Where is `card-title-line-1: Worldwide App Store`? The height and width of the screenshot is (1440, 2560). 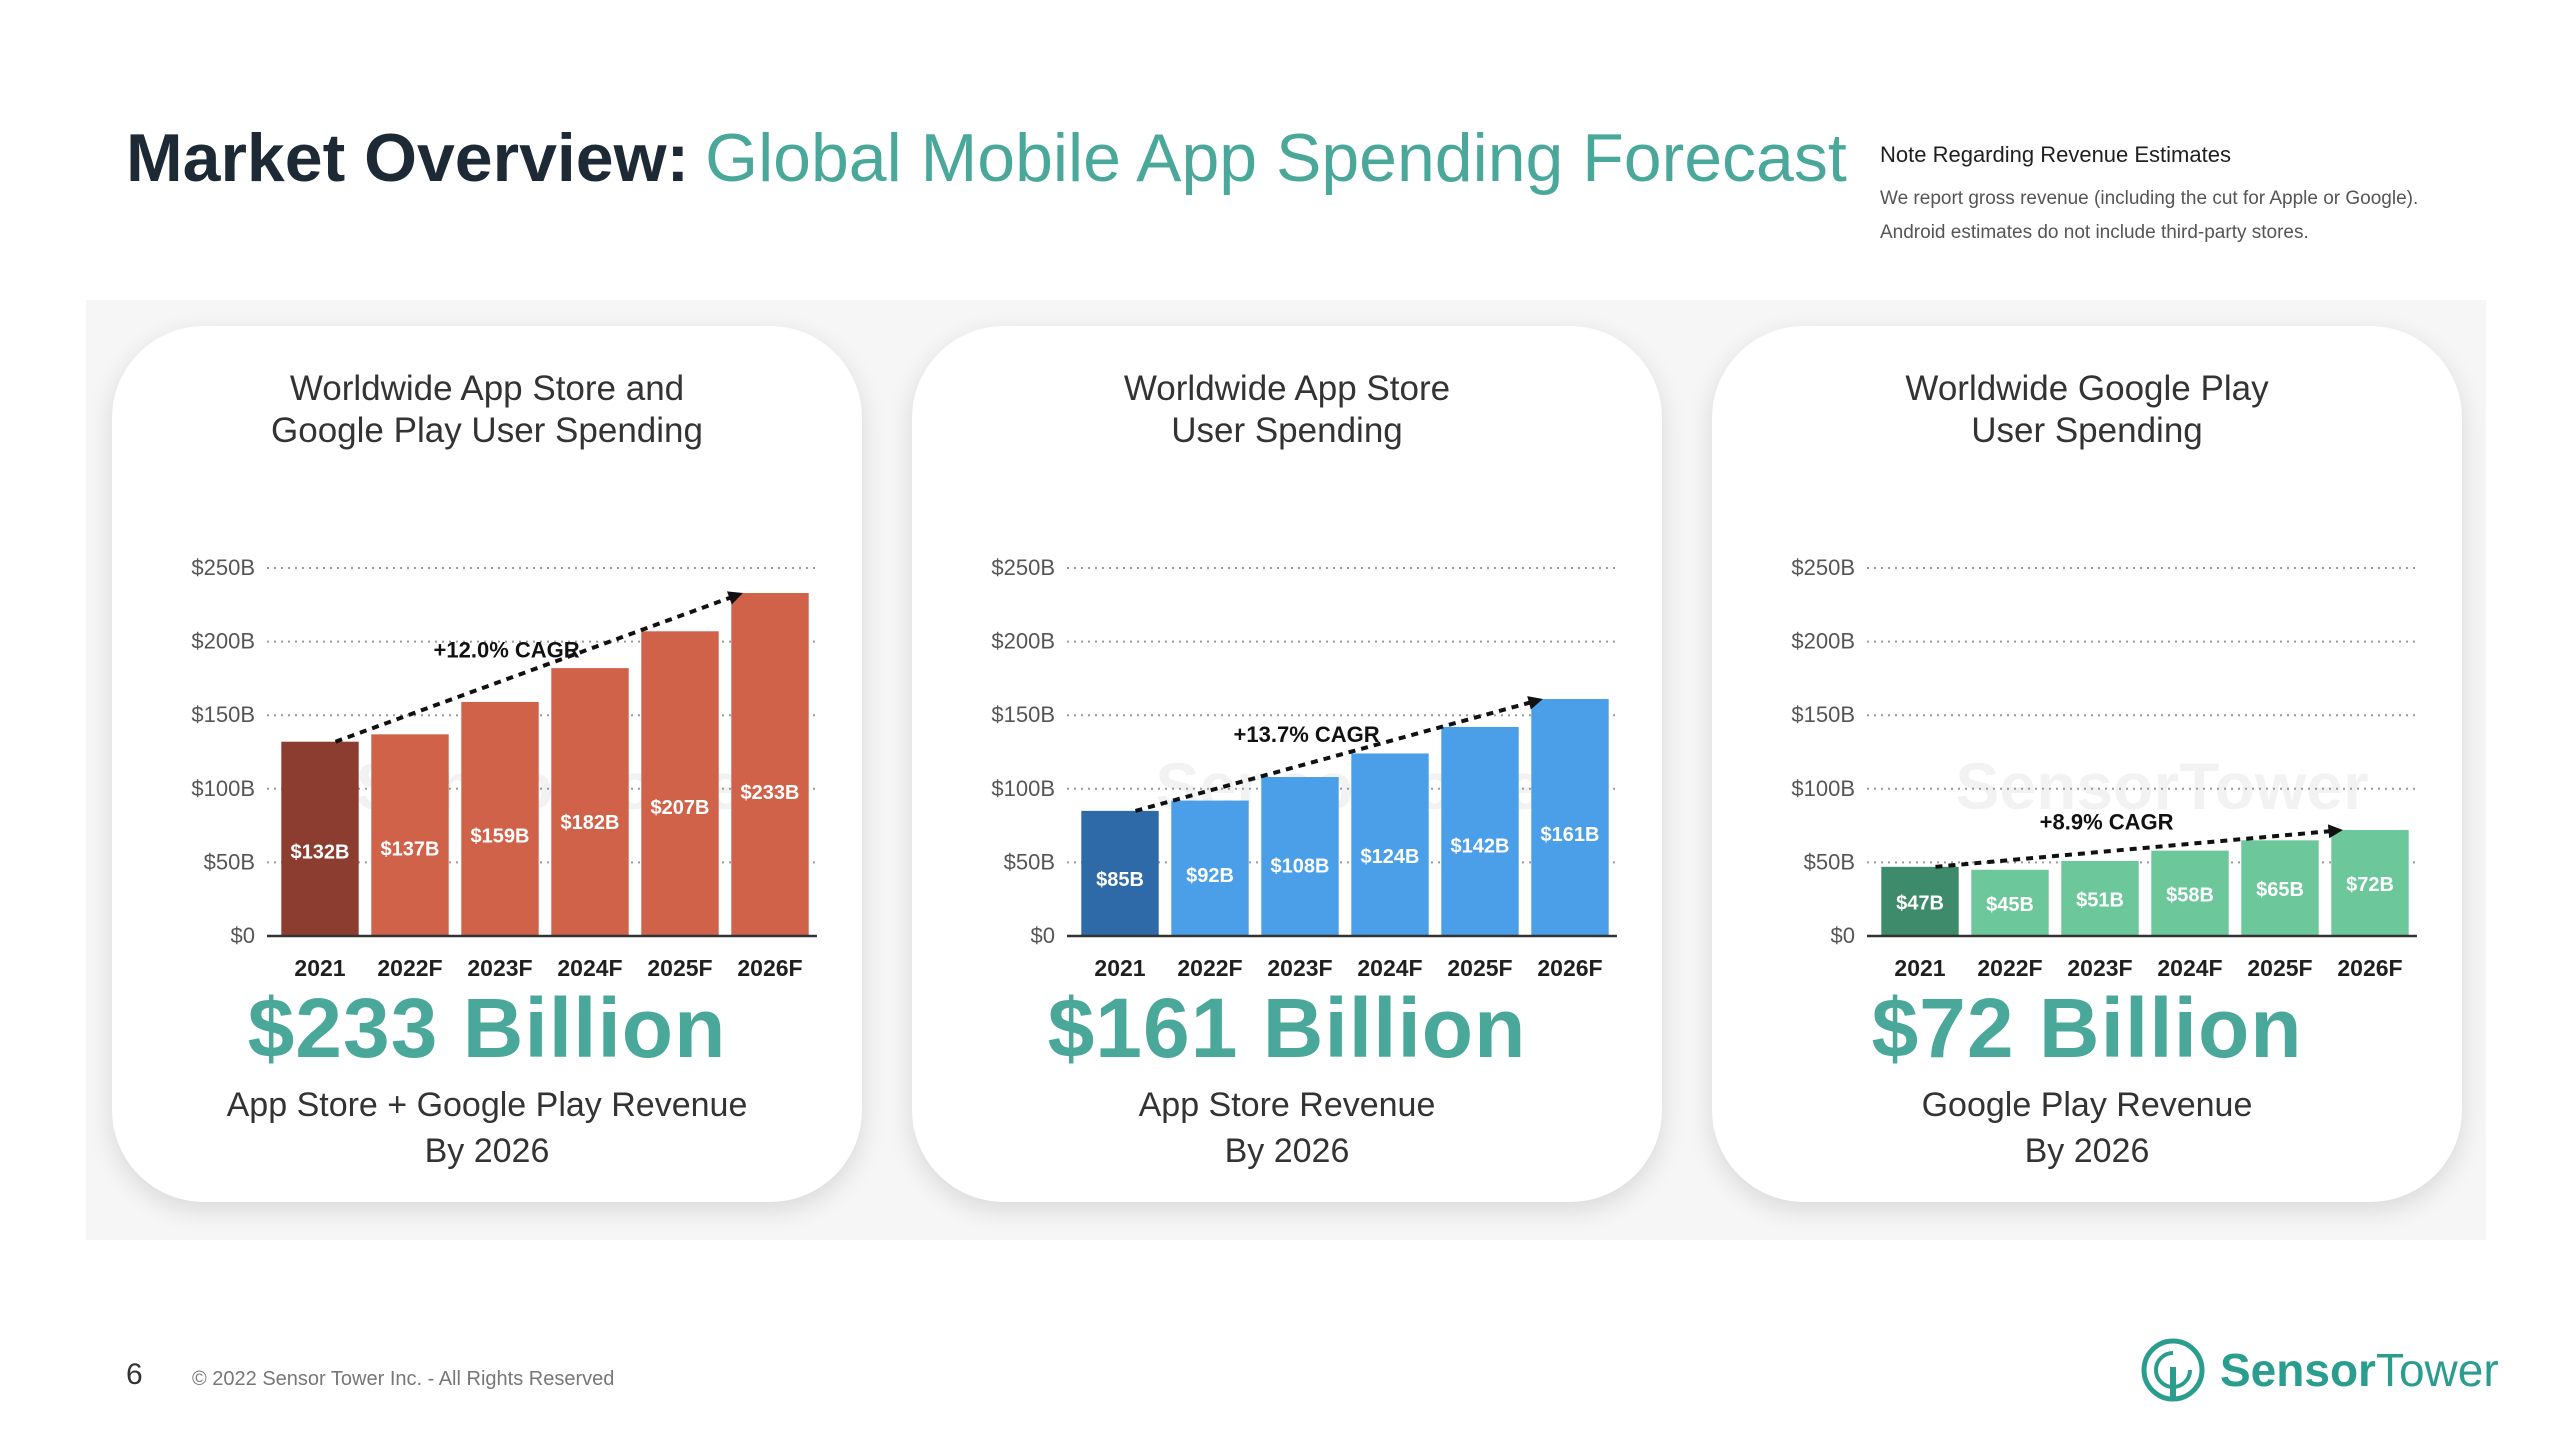
card-title-line-1: Worldwide App Store is located at coordinates (1287, 388).